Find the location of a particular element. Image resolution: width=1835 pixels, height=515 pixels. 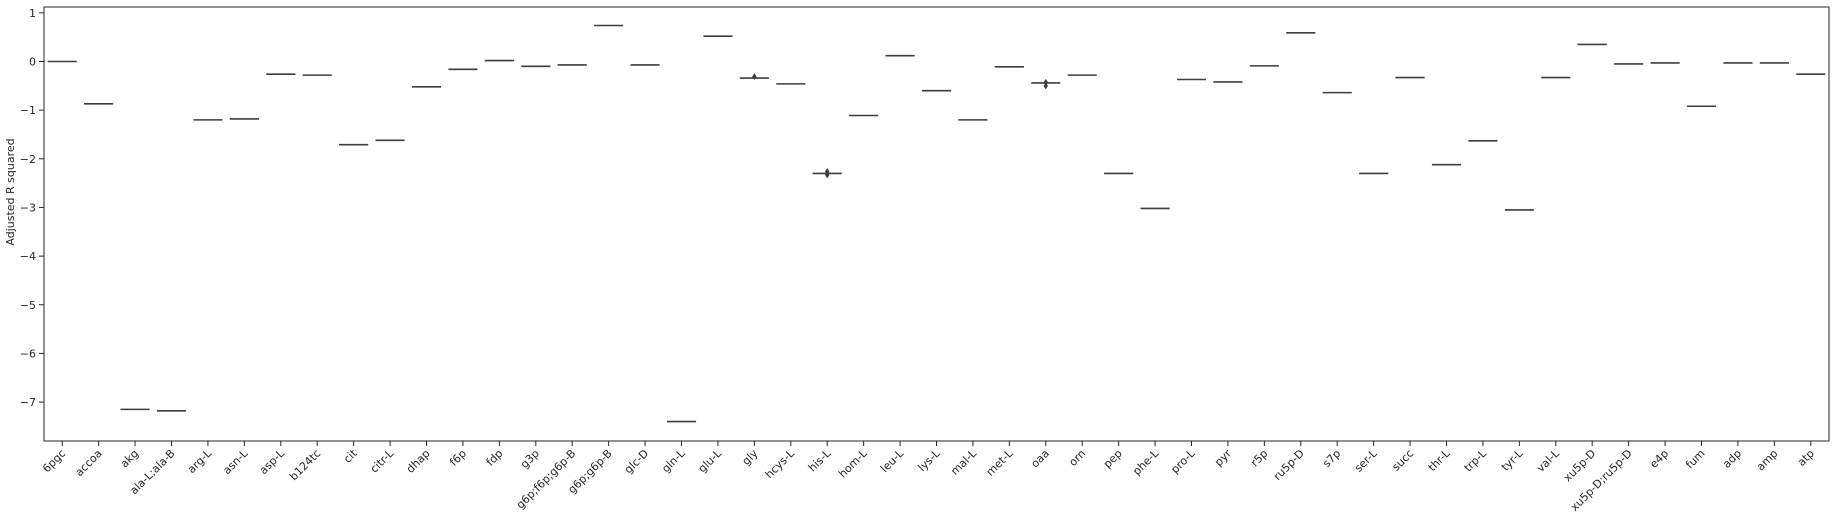

x-tick-label: cit is located at coordinates (350, 455).